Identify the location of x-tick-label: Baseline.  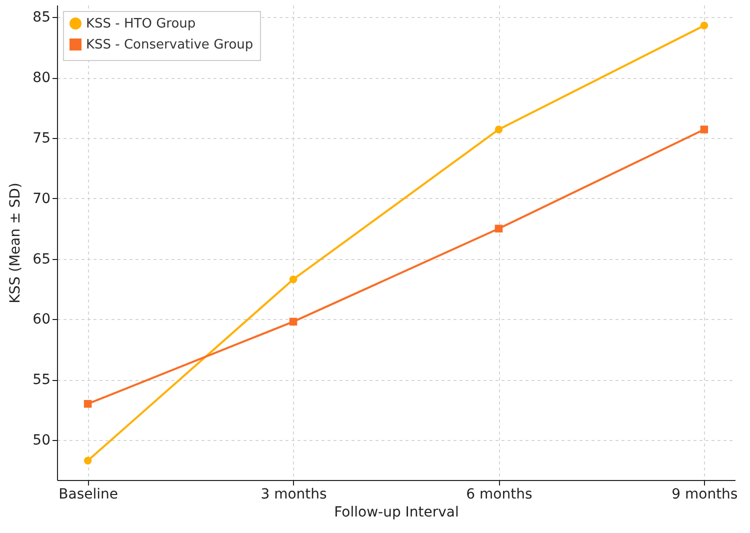
(88, 494).